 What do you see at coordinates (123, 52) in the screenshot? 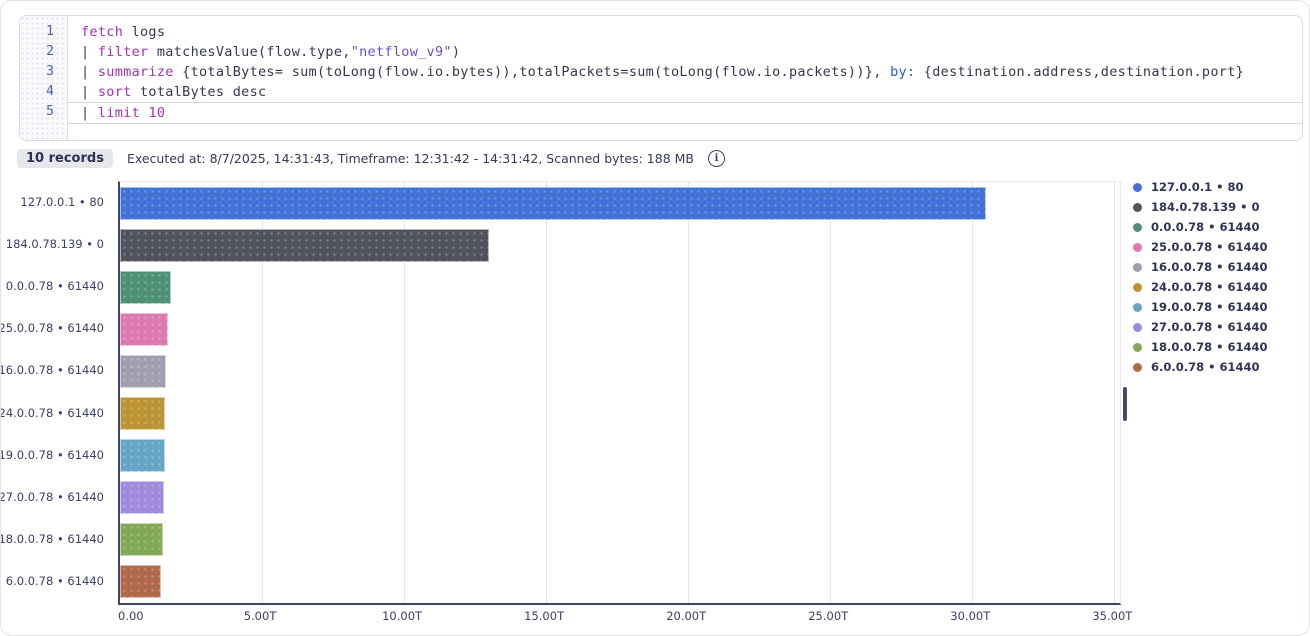
I see `code-token: filter` at bounding box center [123, 52].